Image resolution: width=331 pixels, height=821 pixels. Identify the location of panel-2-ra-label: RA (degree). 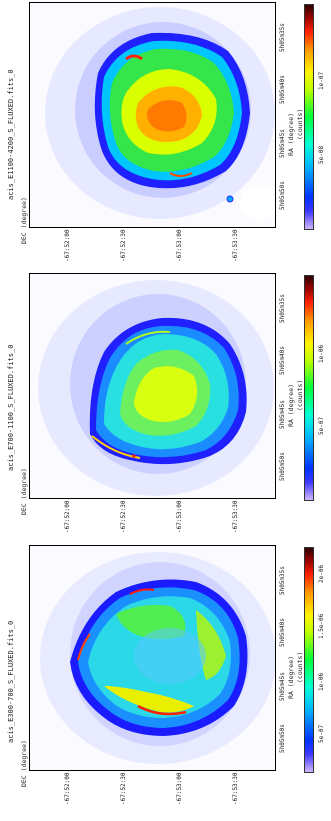
(291, 405).